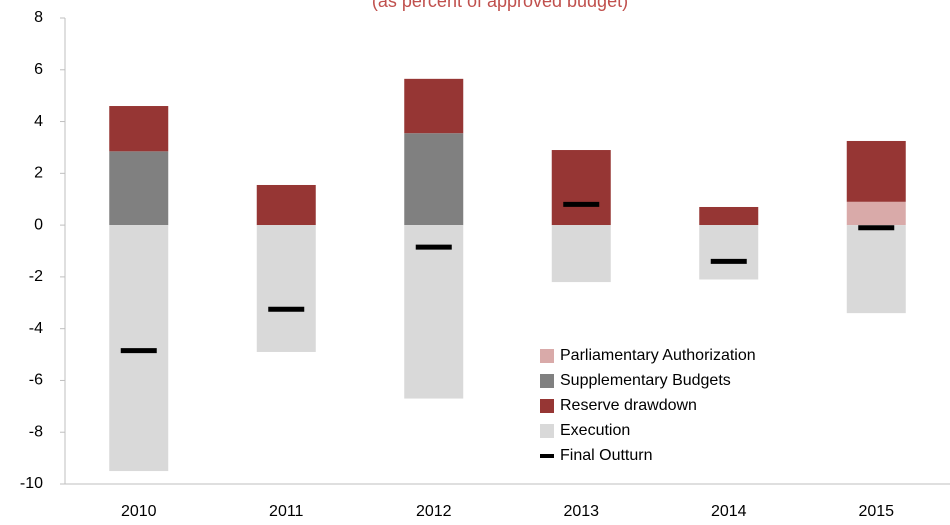 This screenshot has width=950, height=525. Describe the element at coordinates (729, 511) in the screenshot. I see `x-tick-label: 2014` at that location.